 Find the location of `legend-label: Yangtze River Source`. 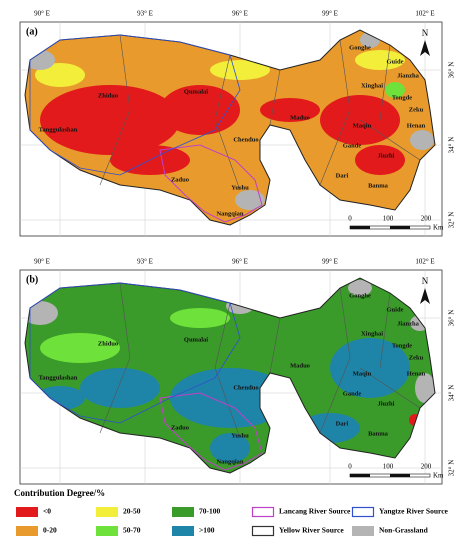

legend-label: Yangtze River Source is located at coordinates (414, 511).